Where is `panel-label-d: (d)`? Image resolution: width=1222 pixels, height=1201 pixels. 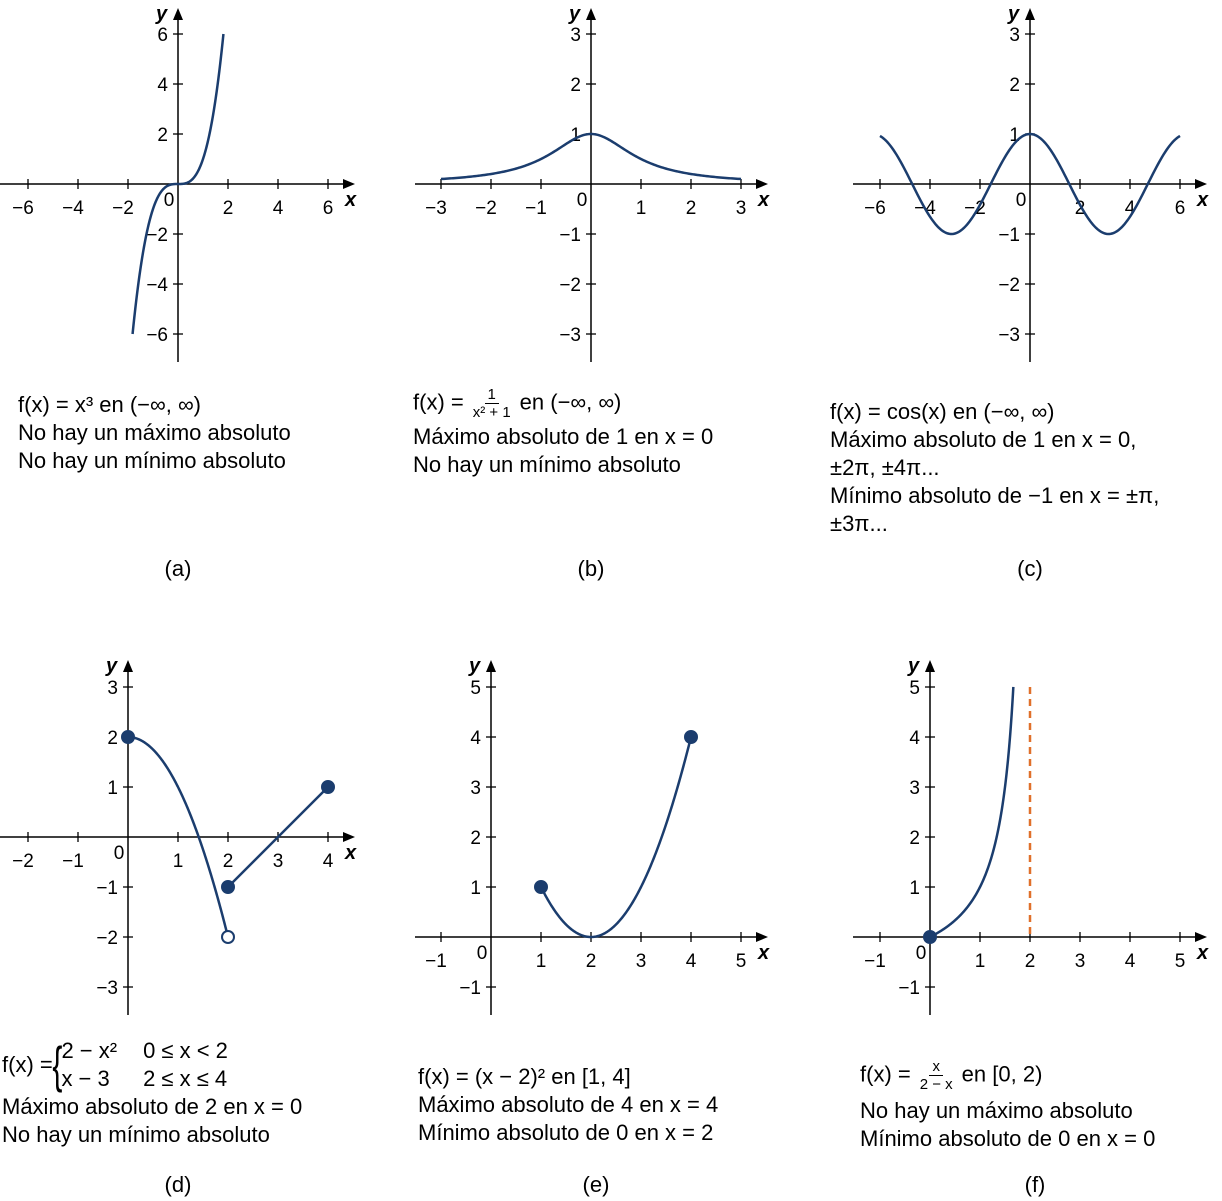 panel-label-d: (d) is located at coordinates (178, 1184).